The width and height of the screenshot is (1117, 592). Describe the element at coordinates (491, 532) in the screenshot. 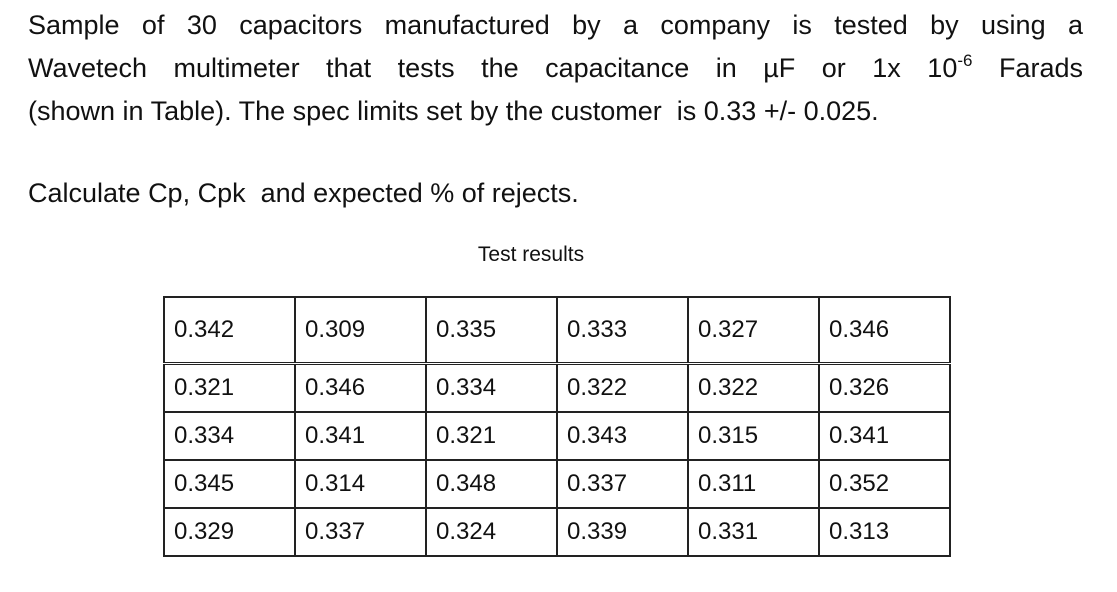

I see `table-cell: 0.324` at that location.